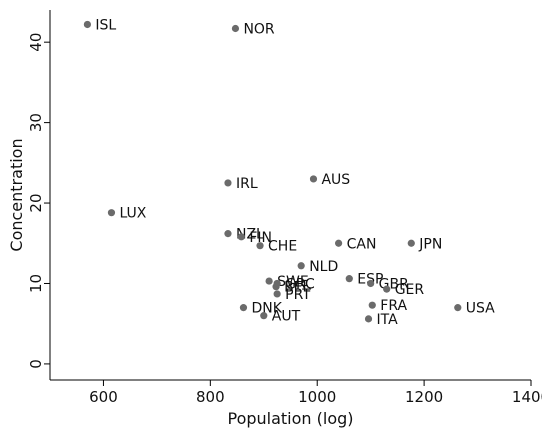 This screenshot has height=432, width=542. Describe the element at coordinates (16, 194) in the screenshot. I see `y-axis-title: Concentration` at that location.